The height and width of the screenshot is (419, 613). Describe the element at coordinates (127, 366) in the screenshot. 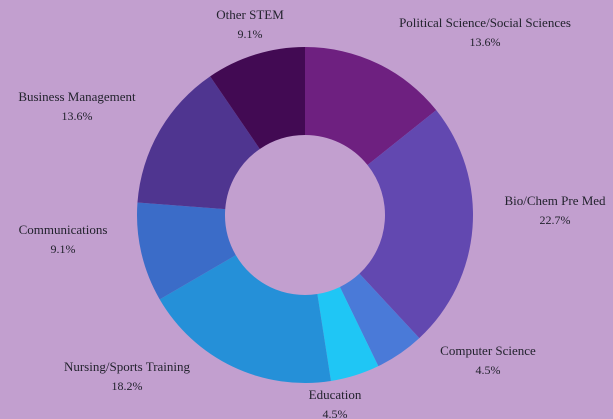

I see `category-label-nursing-sports-training: Nursing/Sports Training` at that location.